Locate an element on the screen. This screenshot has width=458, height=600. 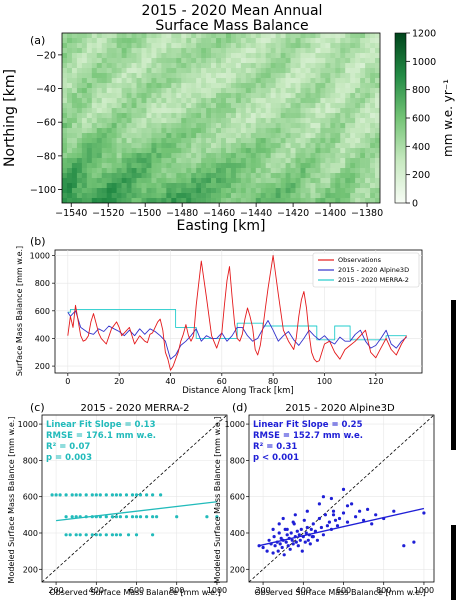
heatmap-y-tick-label: −80 is located at coordinates (46, 156).